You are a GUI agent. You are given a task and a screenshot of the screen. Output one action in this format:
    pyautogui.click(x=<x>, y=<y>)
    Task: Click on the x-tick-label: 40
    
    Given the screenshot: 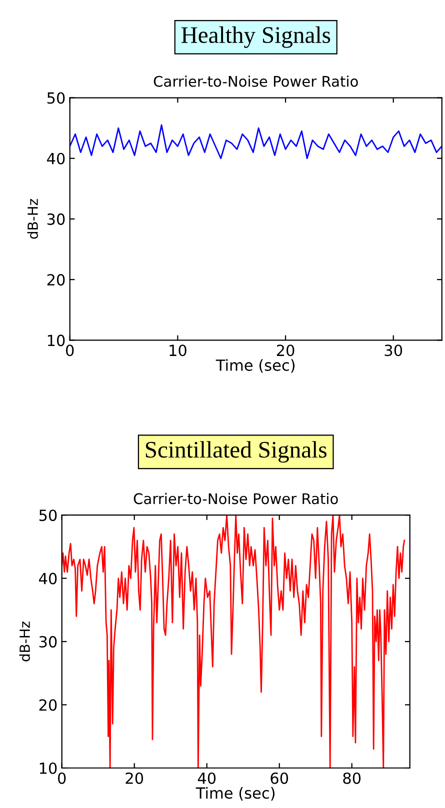 What is the action you would take?
    pyautogui.click(x=207, y=778)
    